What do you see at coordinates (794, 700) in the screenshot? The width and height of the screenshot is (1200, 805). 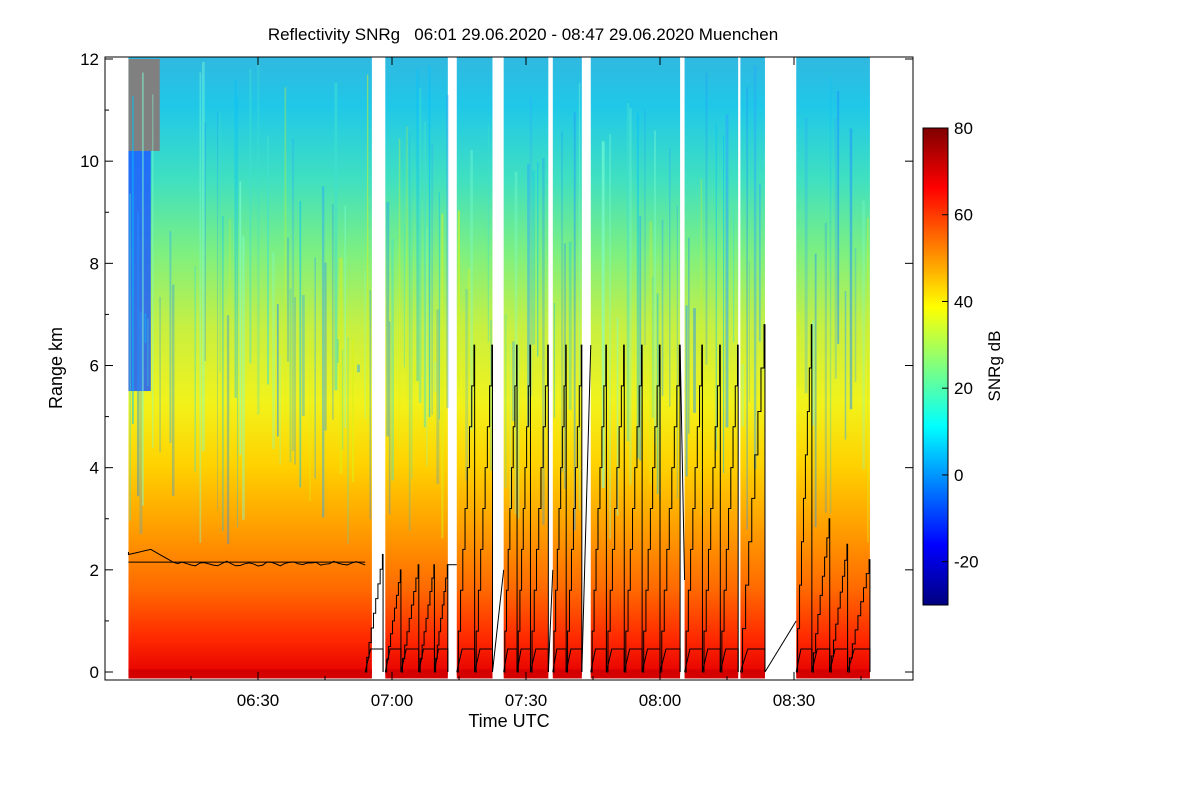 I see `x-tick-label: 08:30` at bounding box center [794, 700].